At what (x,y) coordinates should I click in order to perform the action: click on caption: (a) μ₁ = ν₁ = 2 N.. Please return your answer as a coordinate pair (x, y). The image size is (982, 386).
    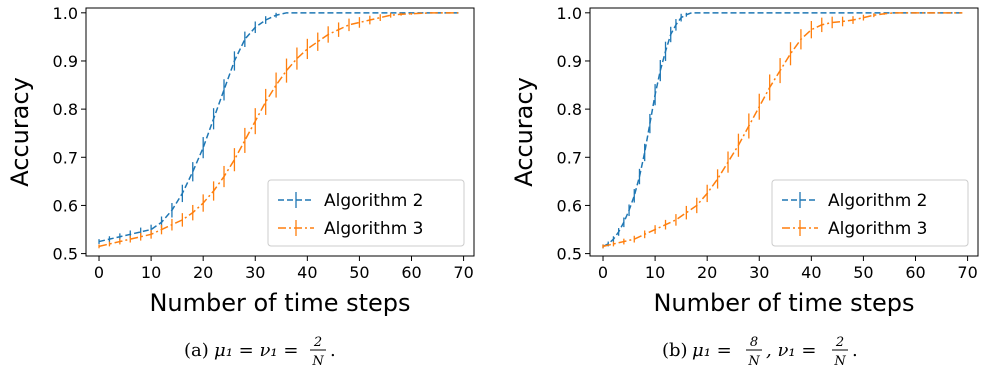
    Looking at the image, I should click on (260, 352).